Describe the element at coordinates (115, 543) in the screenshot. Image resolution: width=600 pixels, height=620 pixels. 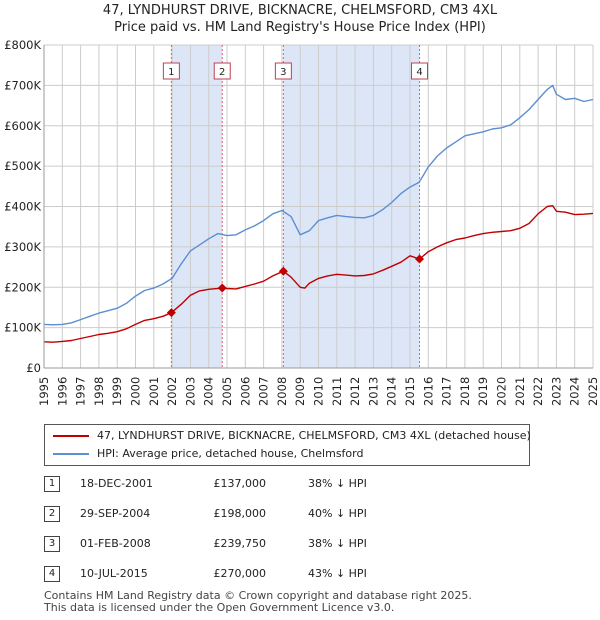
I see `transaction-date: 01-FEB-2008` at that location.